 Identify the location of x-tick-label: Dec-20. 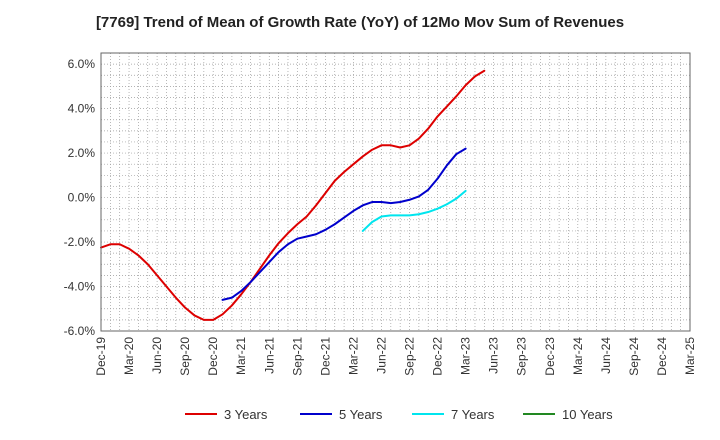
(213, 356).